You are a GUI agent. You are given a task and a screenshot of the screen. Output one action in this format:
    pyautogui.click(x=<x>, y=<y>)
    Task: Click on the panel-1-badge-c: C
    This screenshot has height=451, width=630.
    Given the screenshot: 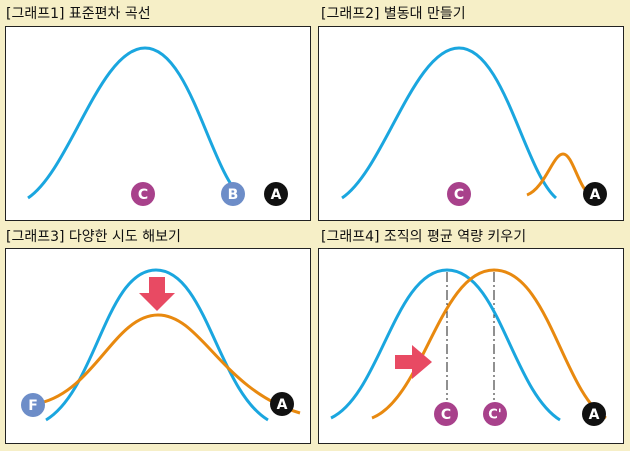 What is the action you would take?
    pyautogui.click(x=143, y=194)
    